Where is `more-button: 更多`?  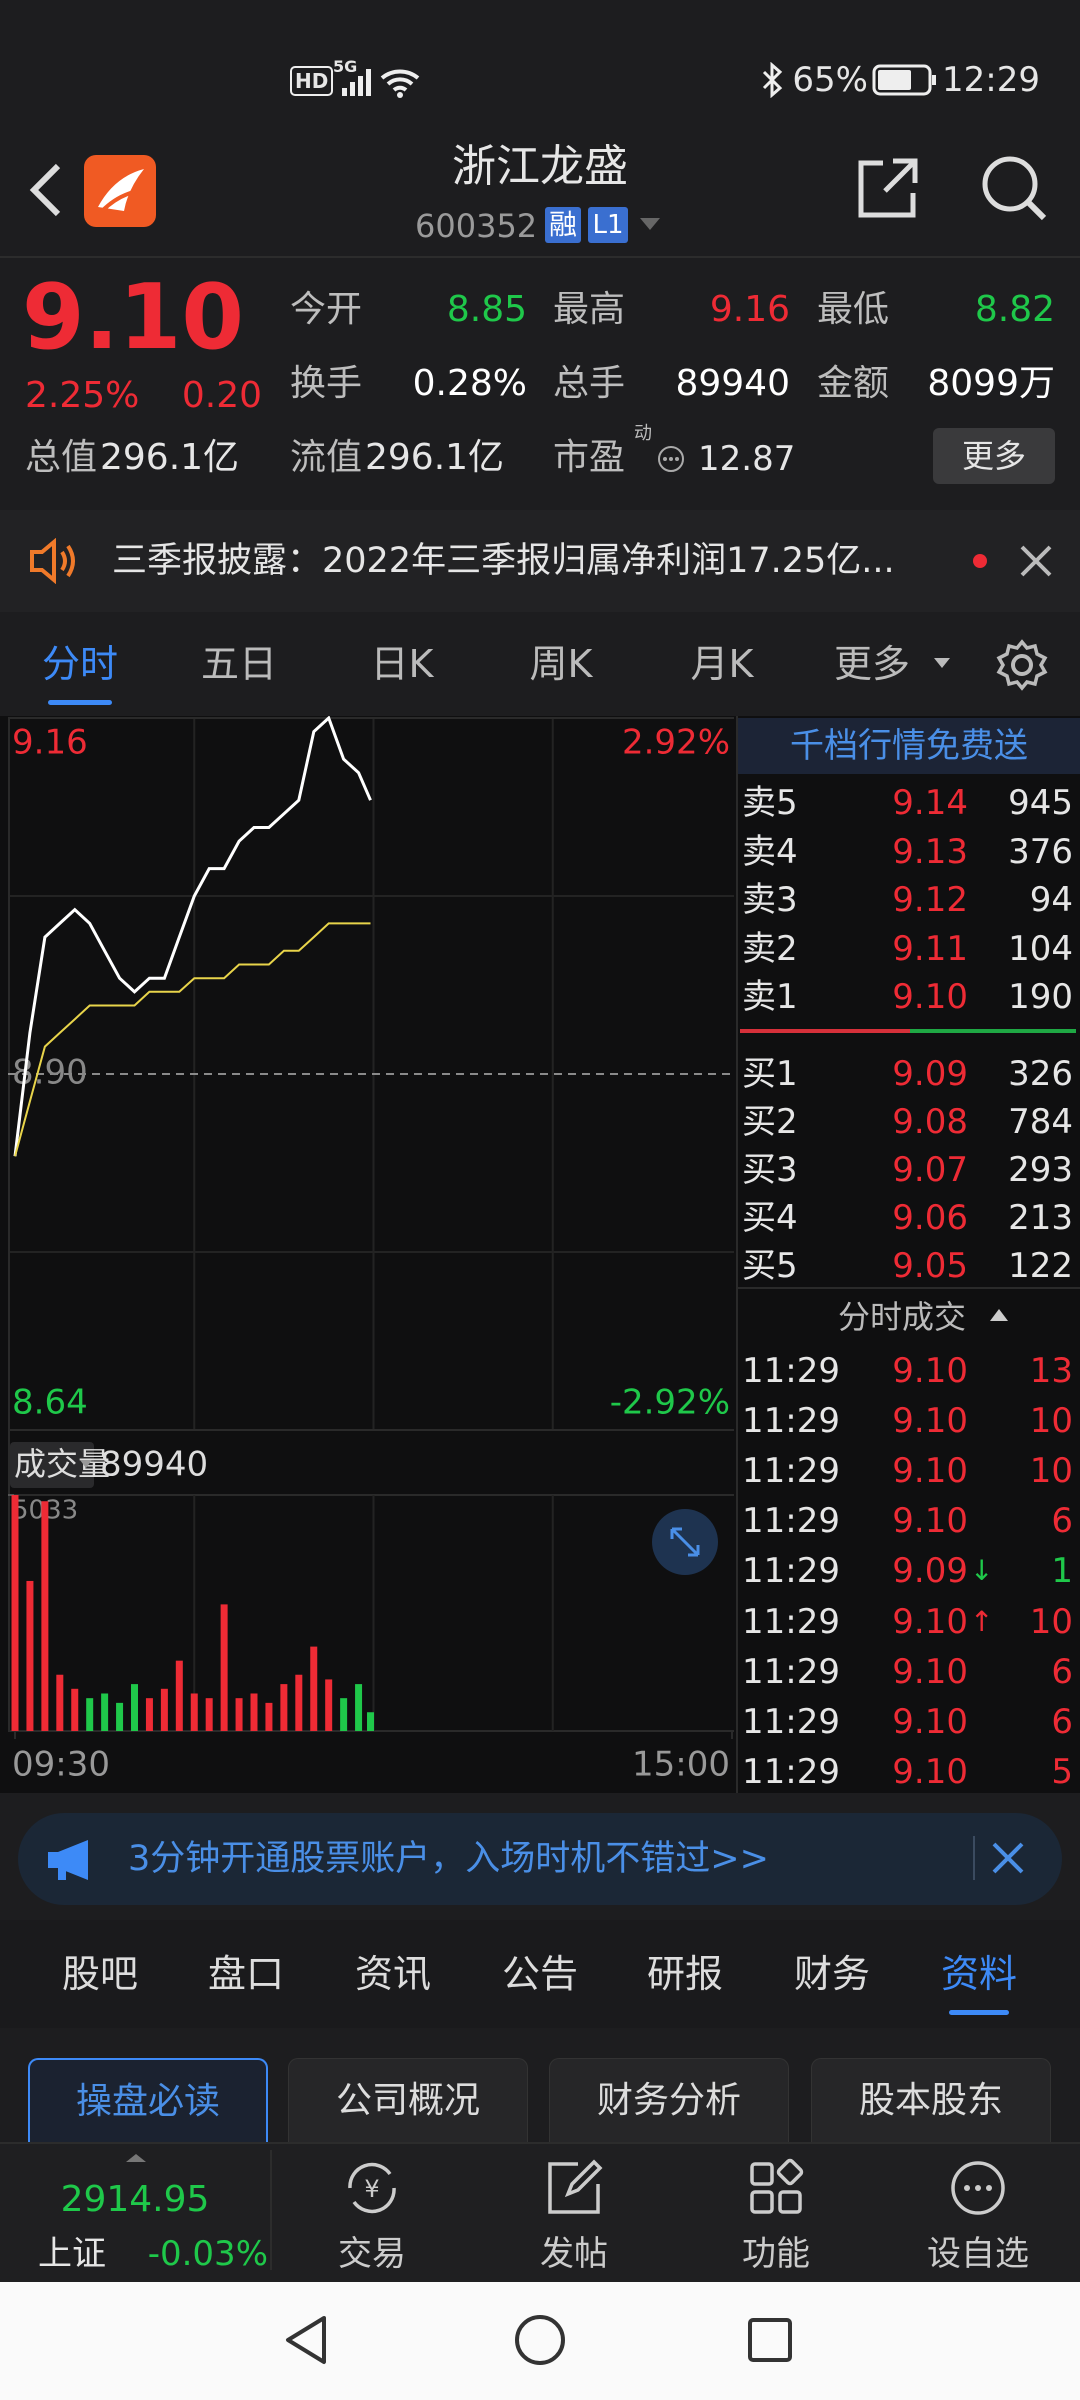 more-button: 更多 is located at coordinates (994, 456).